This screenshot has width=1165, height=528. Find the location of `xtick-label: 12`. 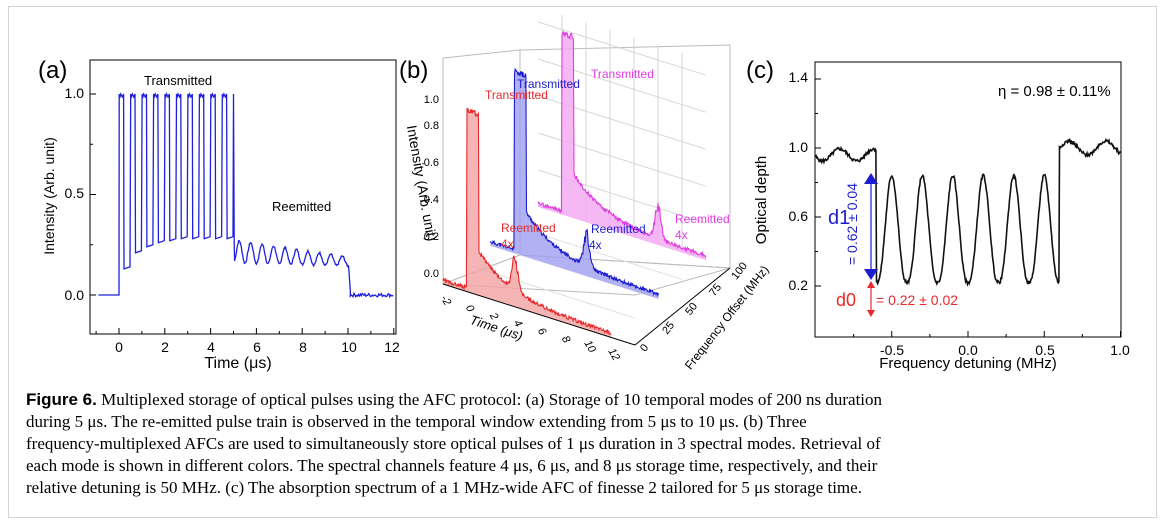

xtick-label: 12 is located at coordinates (392, 347).